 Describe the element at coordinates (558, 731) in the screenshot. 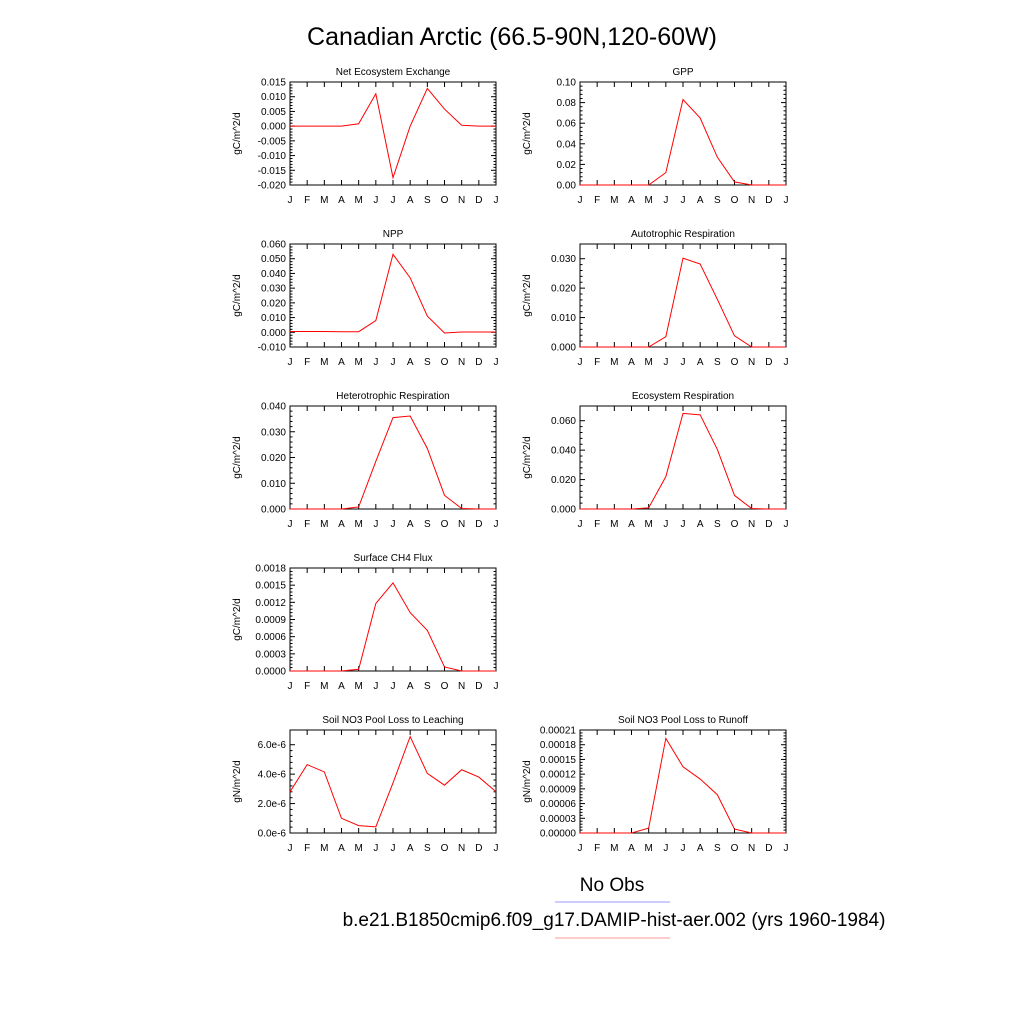

I see `y-tick-label: 0.00021` at that location.